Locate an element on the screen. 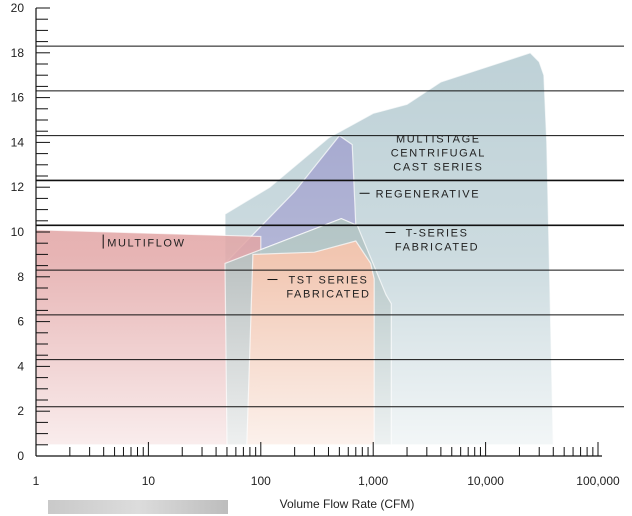  x-tick-label-10: 10 is located at coordinates (149, 481).